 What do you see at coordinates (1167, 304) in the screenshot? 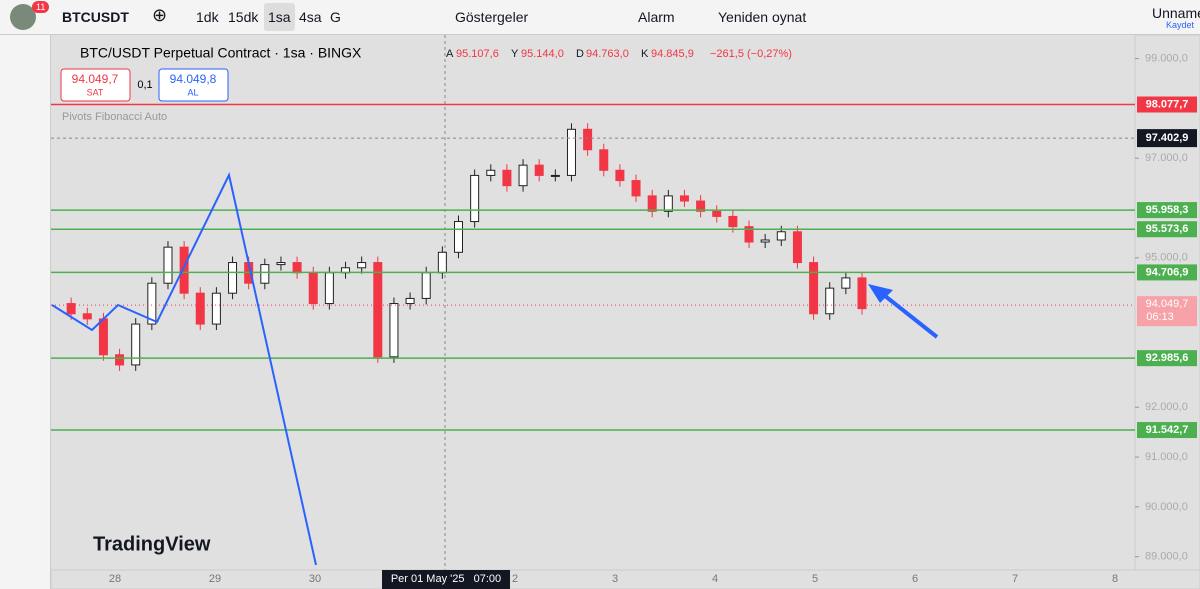
I see `last-price: 94.049,7` at bounding box center [1167, 304].